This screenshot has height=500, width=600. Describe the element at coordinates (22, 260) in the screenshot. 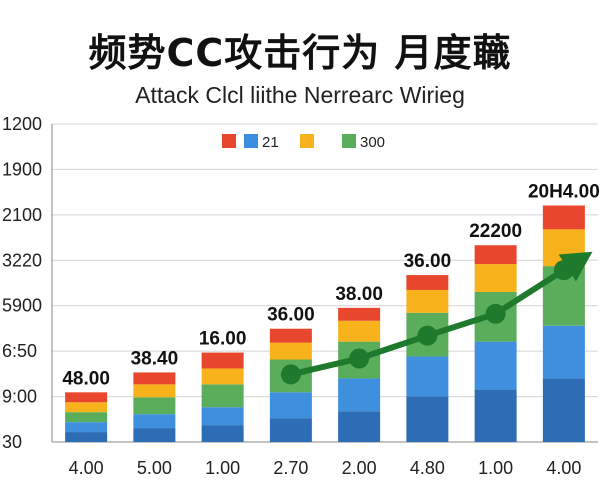

I see `y-tick-label: 3220` at that location.